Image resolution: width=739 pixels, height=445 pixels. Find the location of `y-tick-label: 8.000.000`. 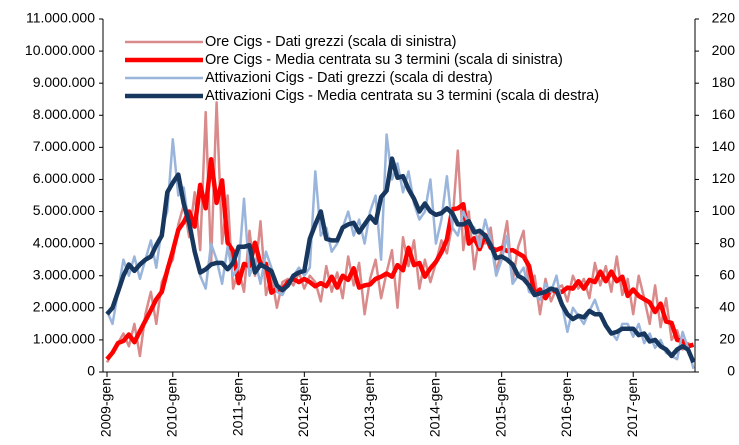

y-tick-label: 8.000.000 is located at coordinates (64, 114).